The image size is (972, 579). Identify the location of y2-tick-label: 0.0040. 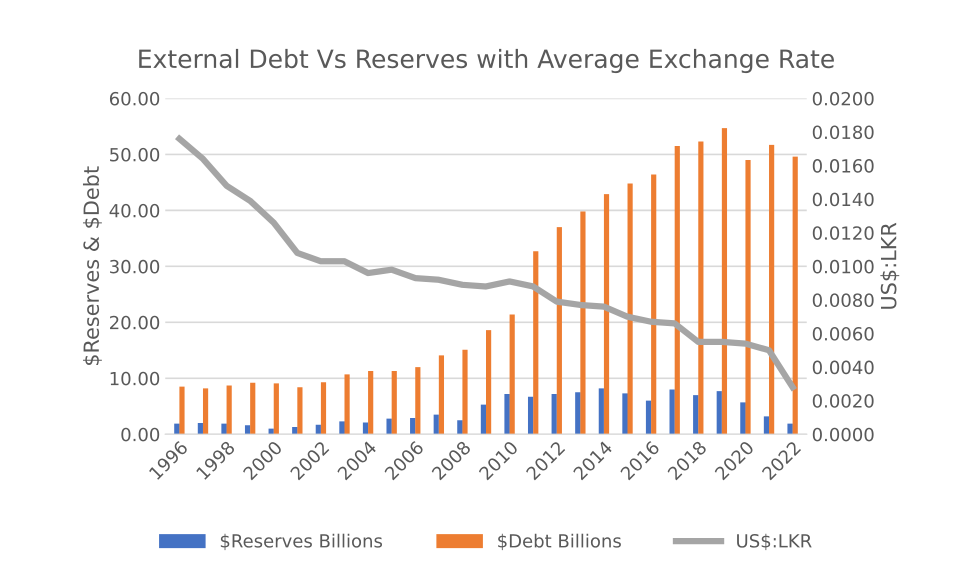
(843, 367).